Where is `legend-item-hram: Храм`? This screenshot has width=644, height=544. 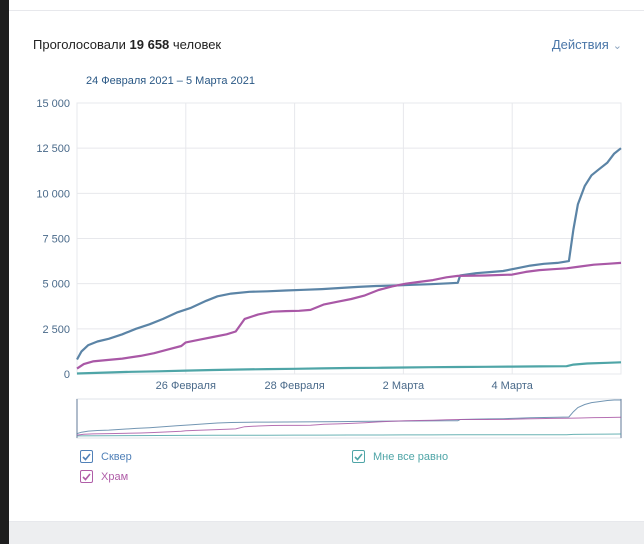
legend-item-hram: Храм is located at coordinates (104, 476).